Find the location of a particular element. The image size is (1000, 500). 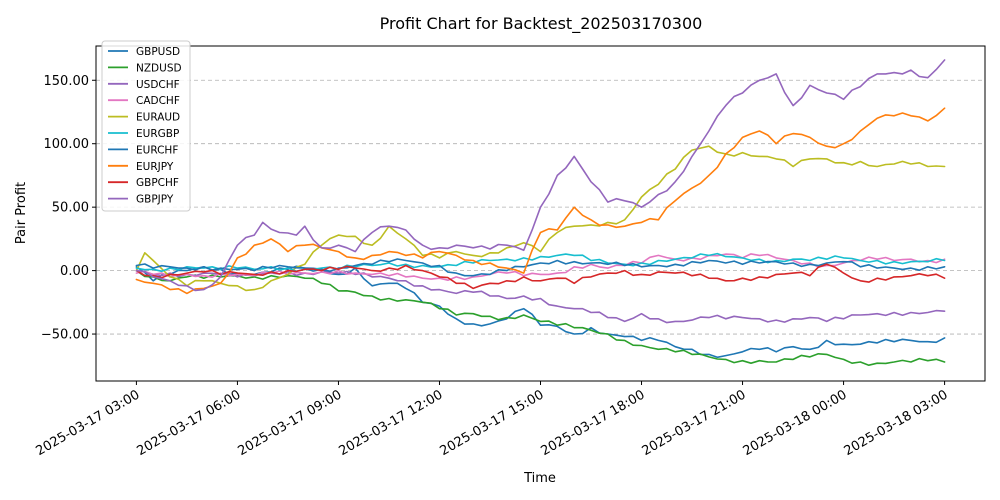

legend-entry: GBPCHF is located at coordinates (157, 183).